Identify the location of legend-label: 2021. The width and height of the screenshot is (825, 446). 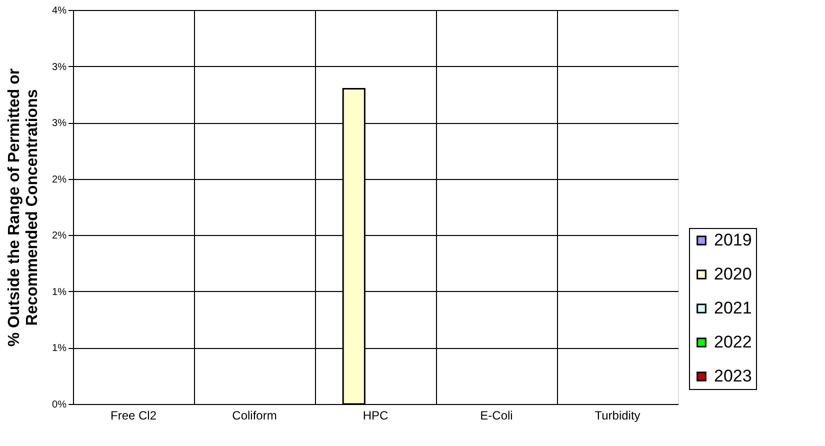
(733, 308).